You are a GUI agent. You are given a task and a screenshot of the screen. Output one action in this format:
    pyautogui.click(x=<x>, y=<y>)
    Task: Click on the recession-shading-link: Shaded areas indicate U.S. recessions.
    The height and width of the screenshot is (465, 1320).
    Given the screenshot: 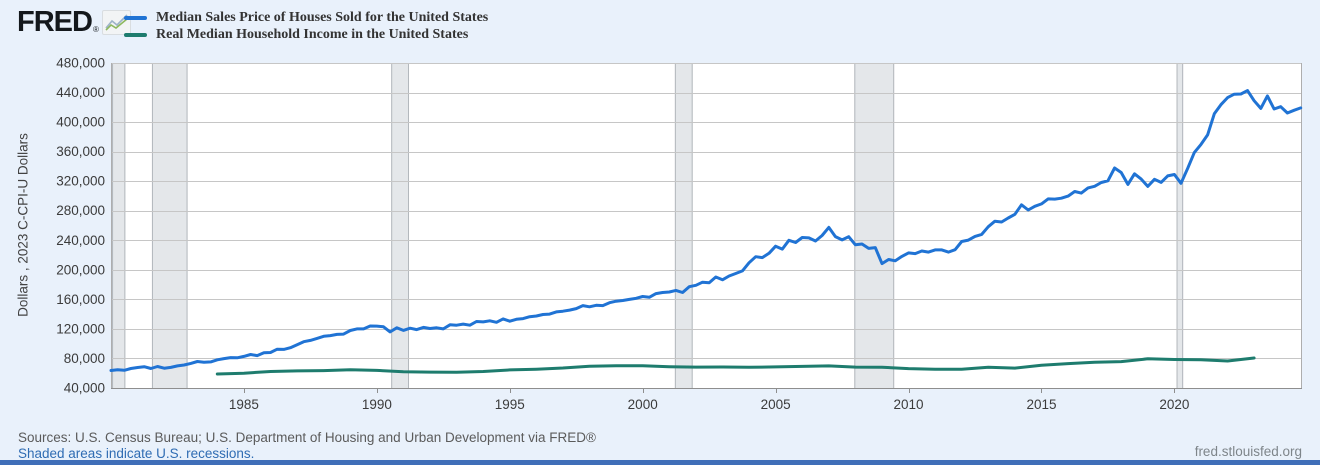 What is the action you would take?
    pyautogui.click(x=136, y=453)
    